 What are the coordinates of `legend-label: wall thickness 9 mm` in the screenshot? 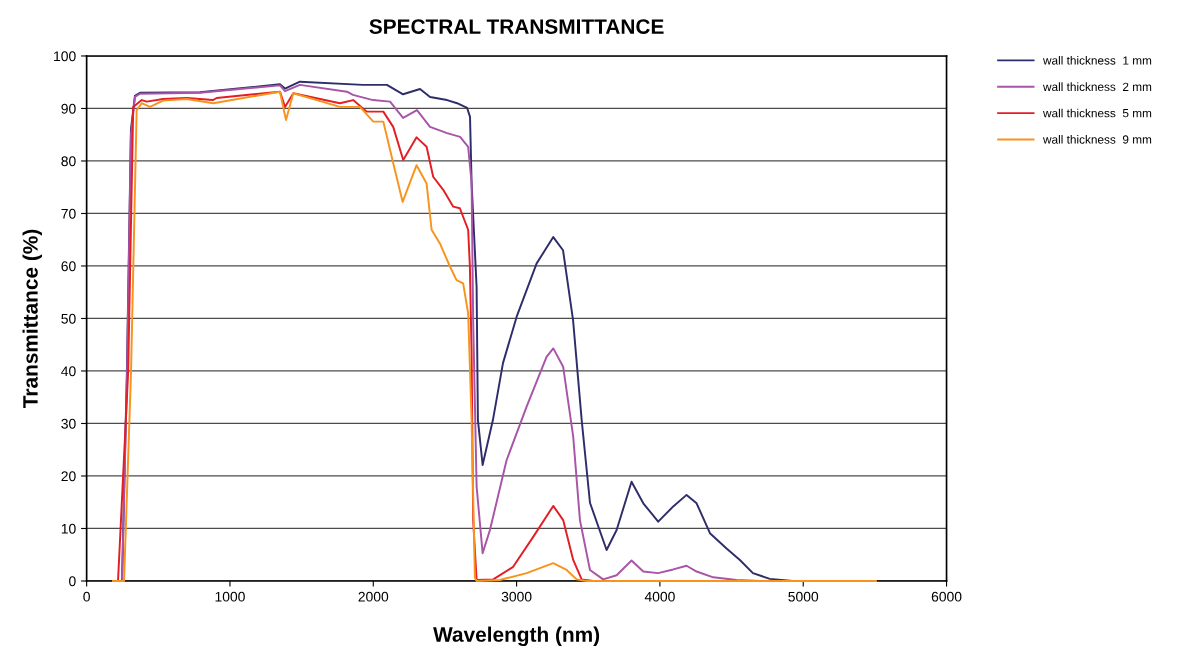 It's located at (1097, 139).